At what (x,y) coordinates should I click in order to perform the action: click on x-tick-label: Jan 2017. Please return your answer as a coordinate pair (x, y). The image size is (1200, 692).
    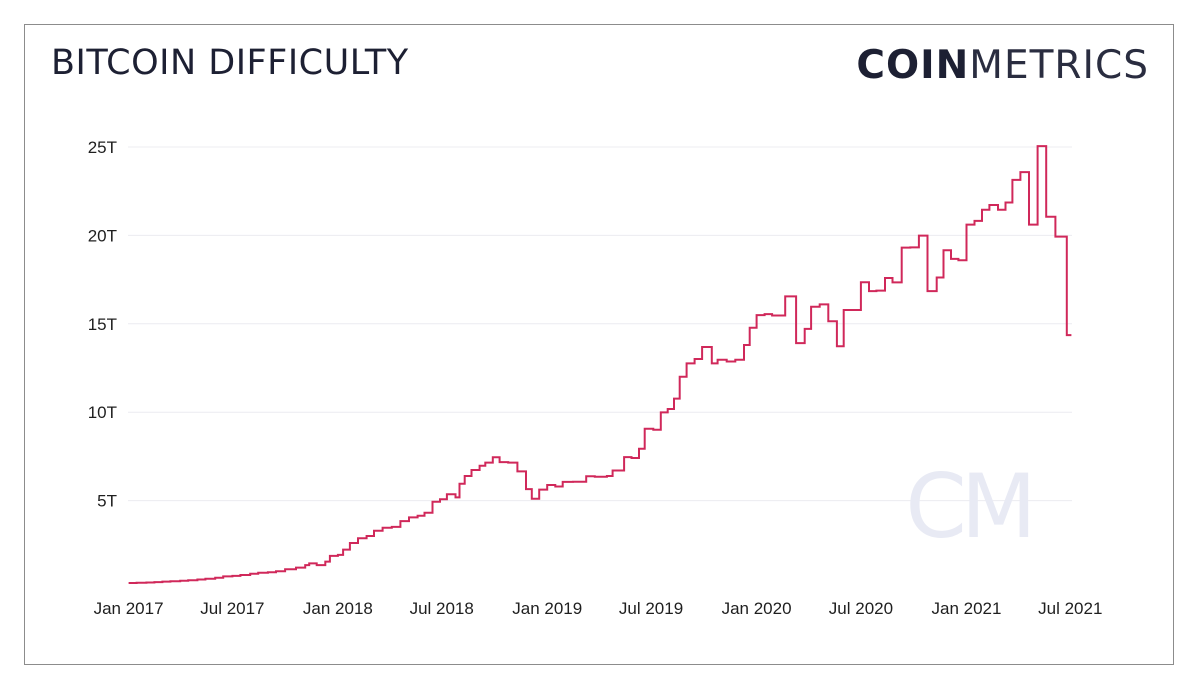
    Looking at the image, I should click on (129, 608).